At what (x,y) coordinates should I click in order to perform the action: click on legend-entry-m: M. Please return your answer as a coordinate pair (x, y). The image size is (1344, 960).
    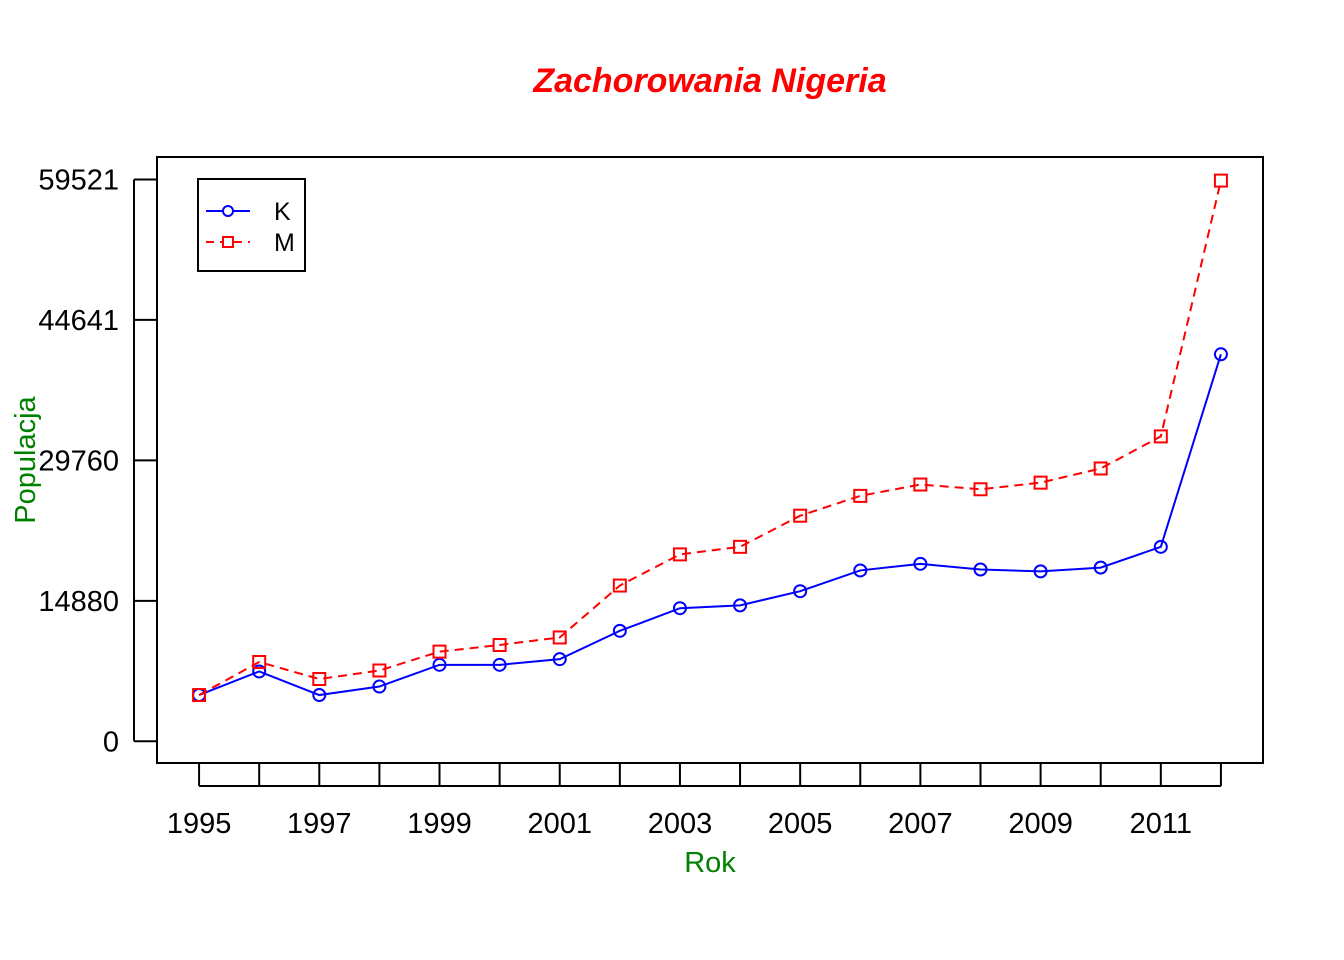
    Looking at the image, I should click on (250, 243).